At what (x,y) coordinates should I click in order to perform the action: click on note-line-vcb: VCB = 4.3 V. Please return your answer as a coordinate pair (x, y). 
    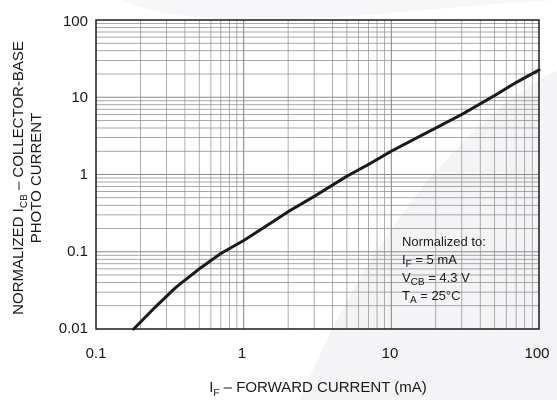
    Looking at the image, I should click on (436, 279).